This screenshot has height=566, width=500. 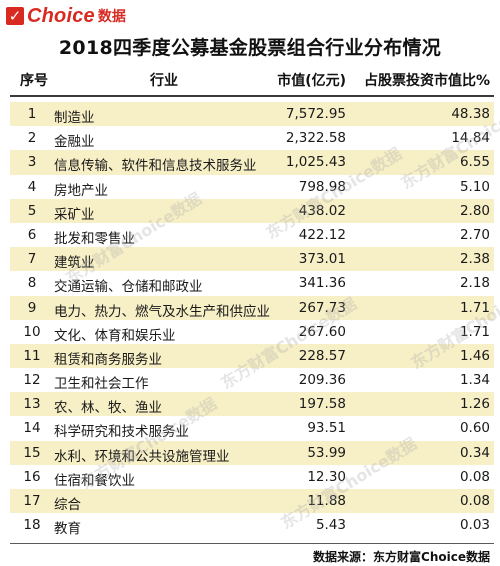 I want to click on row-industry: 科学研究和技术服务业, so click(x=121, y=432).